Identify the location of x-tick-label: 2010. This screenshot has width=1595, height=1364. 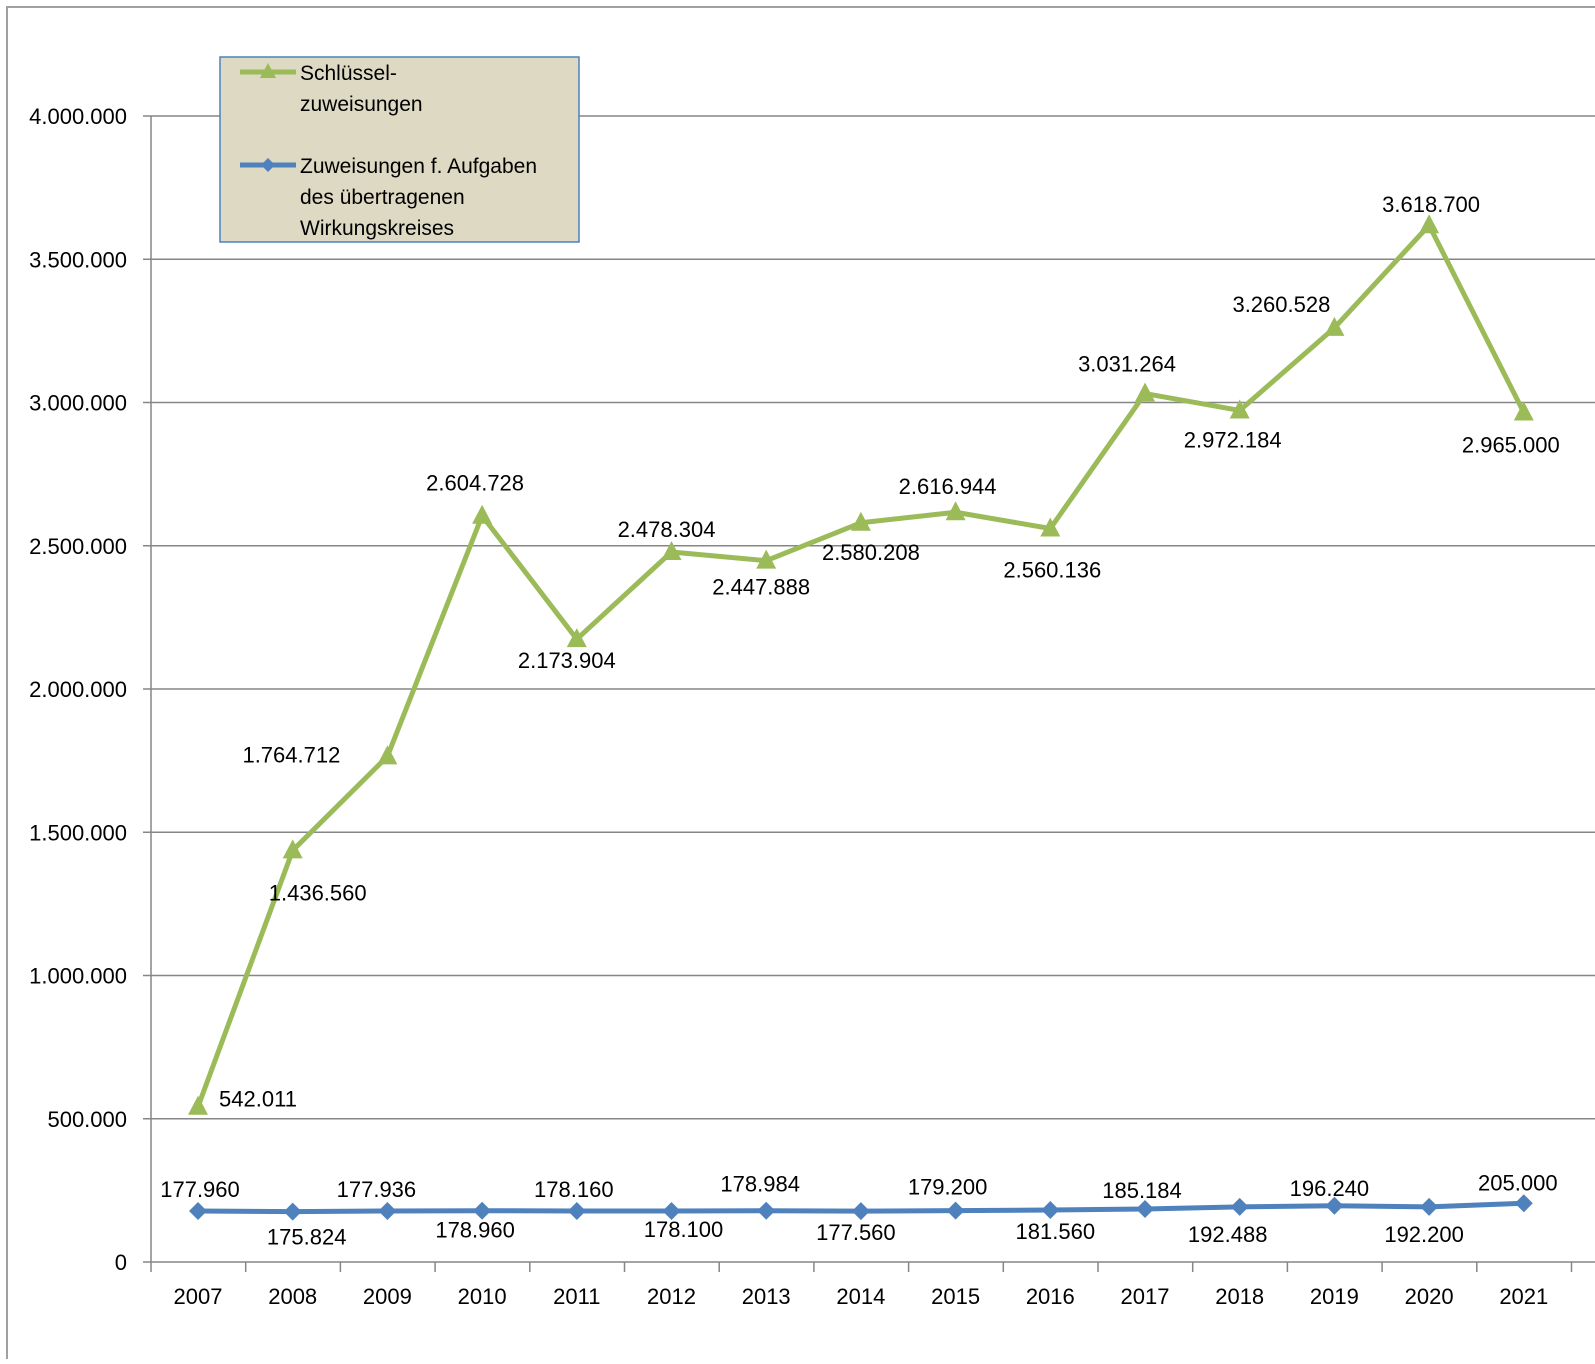
(482, 1296).